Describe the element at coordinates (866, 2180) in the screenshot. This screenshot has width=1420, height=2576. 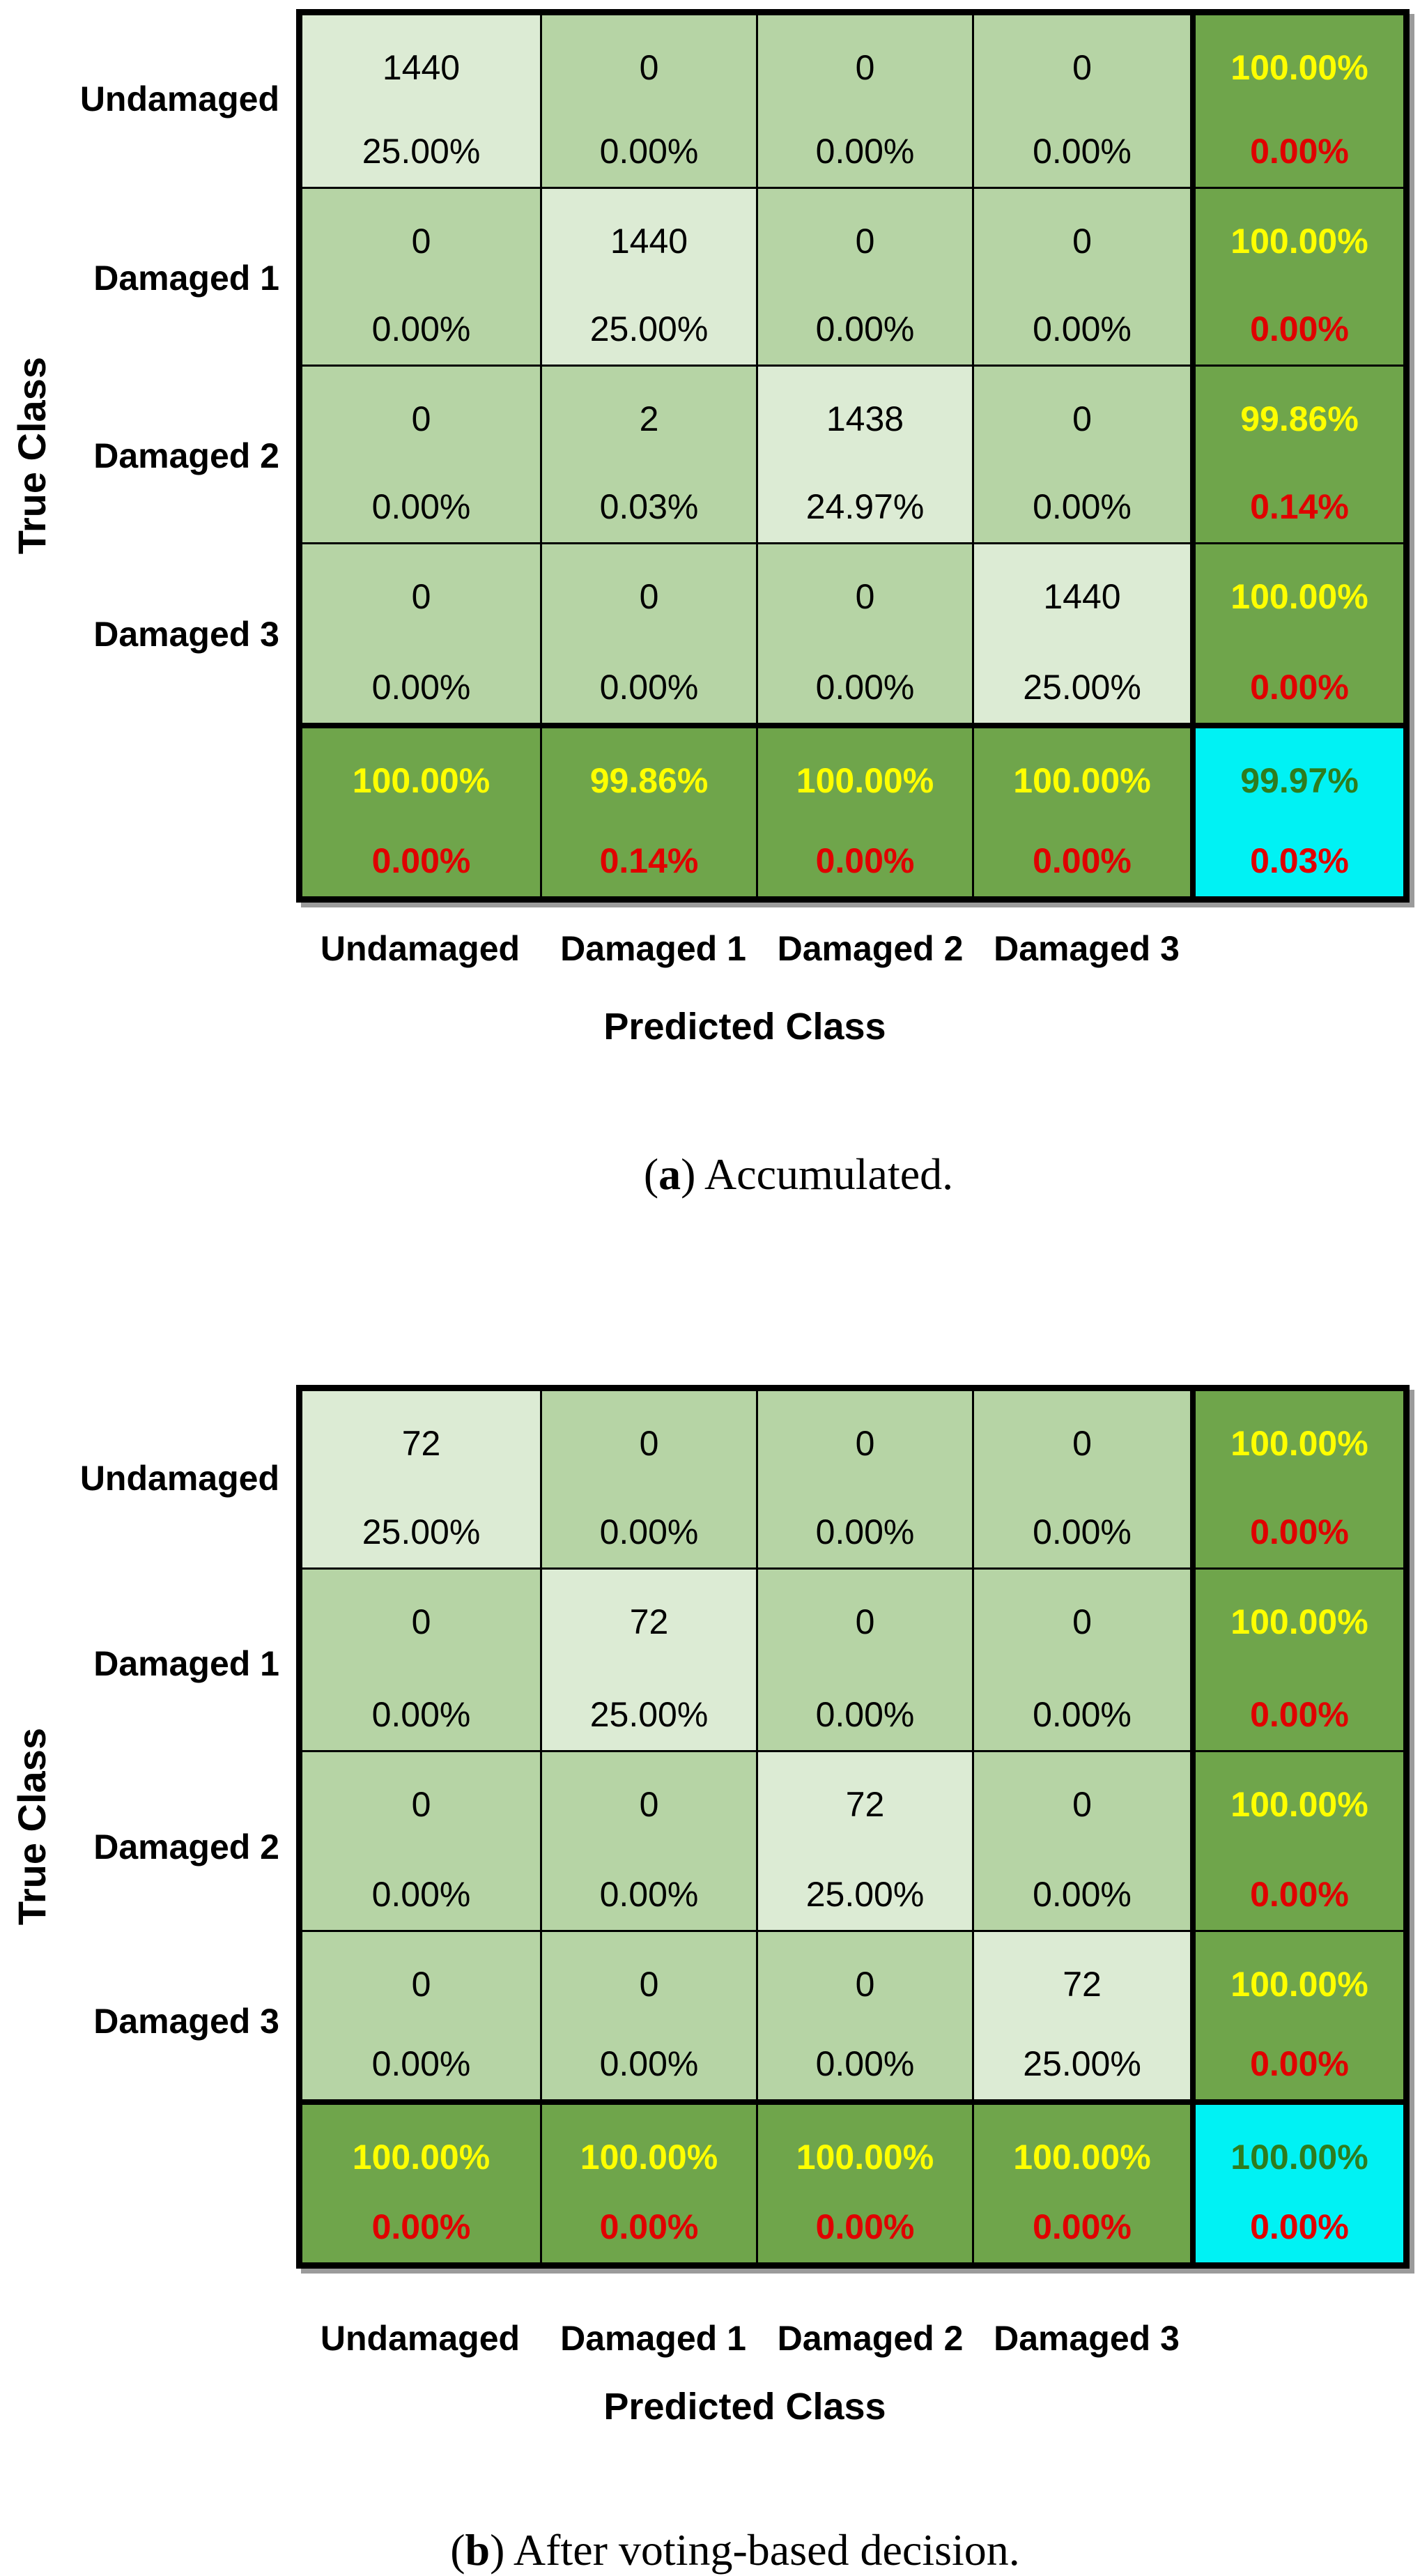
I see `column-summary-cell-3: 100.00% 0.00%` at that location.